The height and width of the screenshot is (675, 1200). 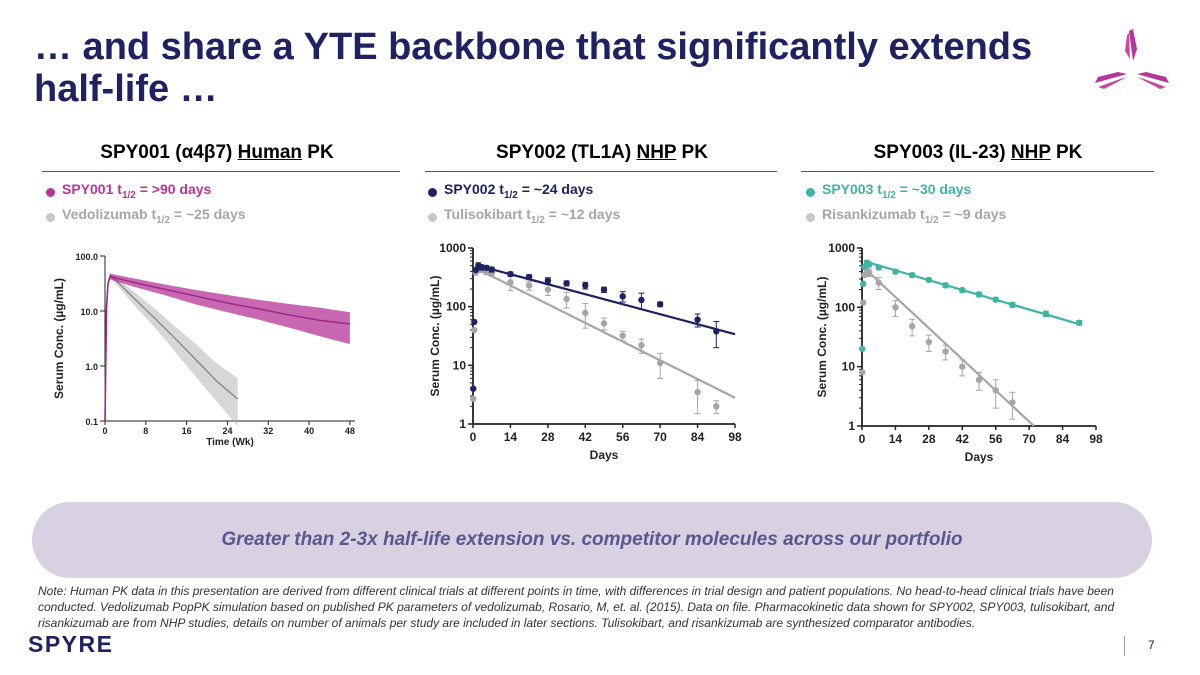 I want to click on y-tick-label: 100.0, so click(x=86, y=257).